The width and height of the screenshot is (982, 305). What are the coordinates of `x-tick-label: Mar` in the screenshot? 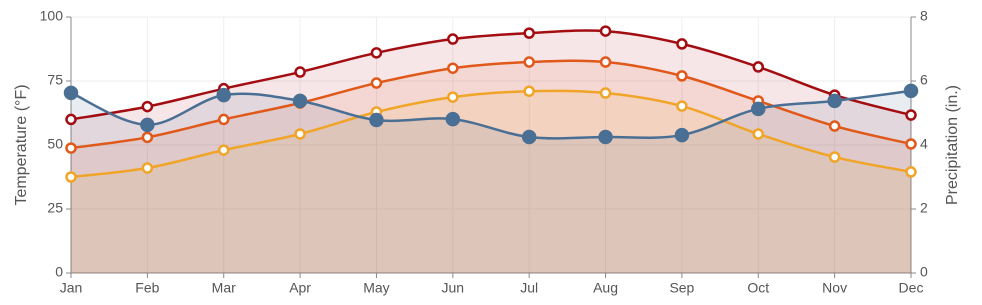 It's located at (224, 288).